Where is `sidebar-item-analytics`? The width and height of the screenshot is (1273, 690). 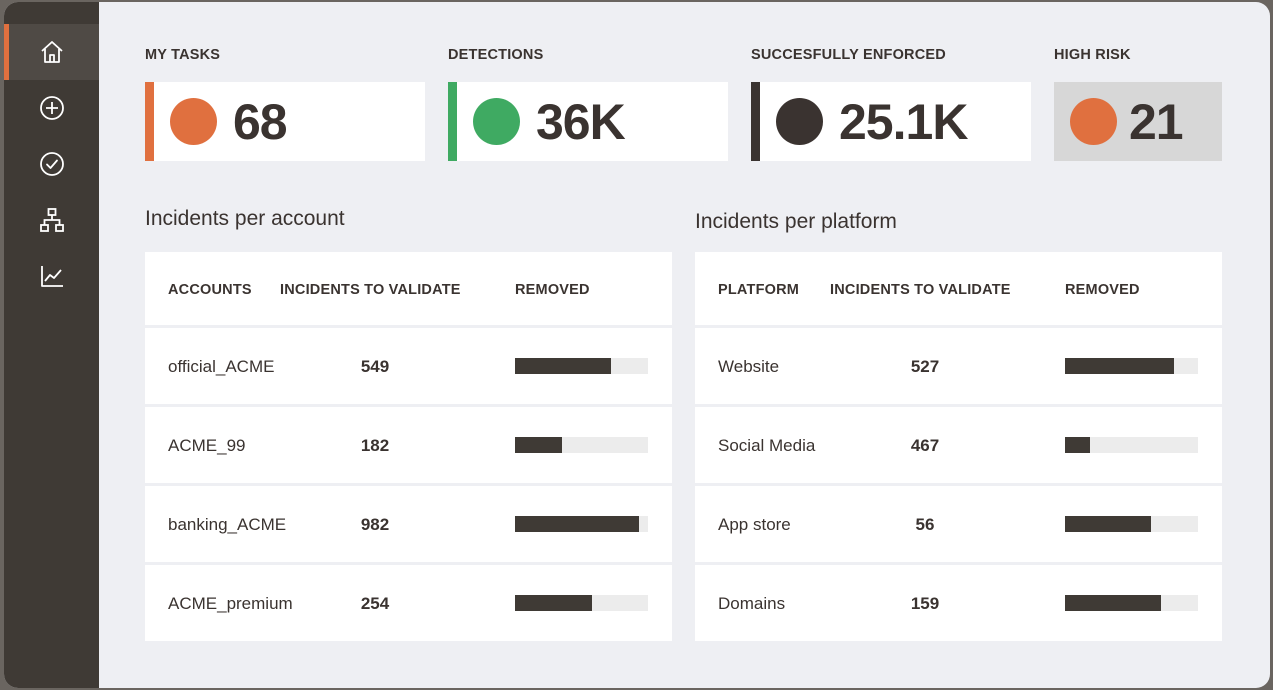
sidebar-item-analytics is located at coordinates (51, 276).